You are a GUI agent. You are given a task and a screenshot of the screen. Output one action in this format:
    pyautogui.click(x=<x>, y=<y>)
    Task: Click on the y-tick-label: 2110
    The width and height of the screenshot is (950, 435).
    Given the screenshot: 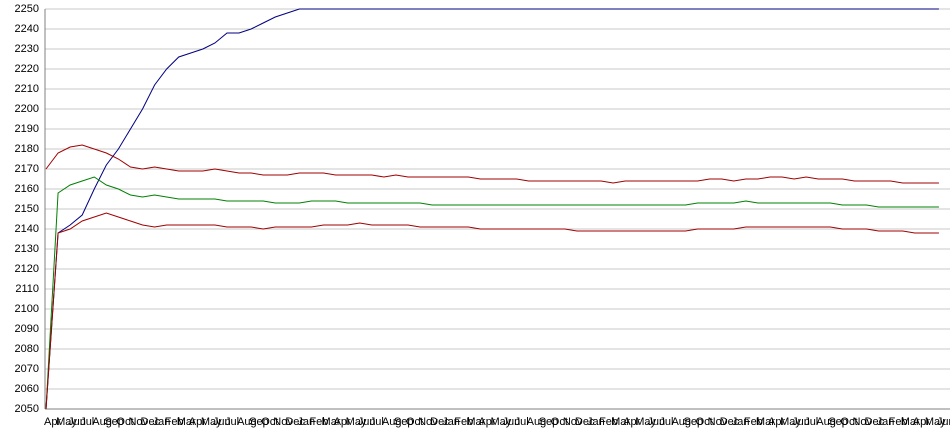 What is the action you would take?
    pyautogui.click(x=27, y=289)
    